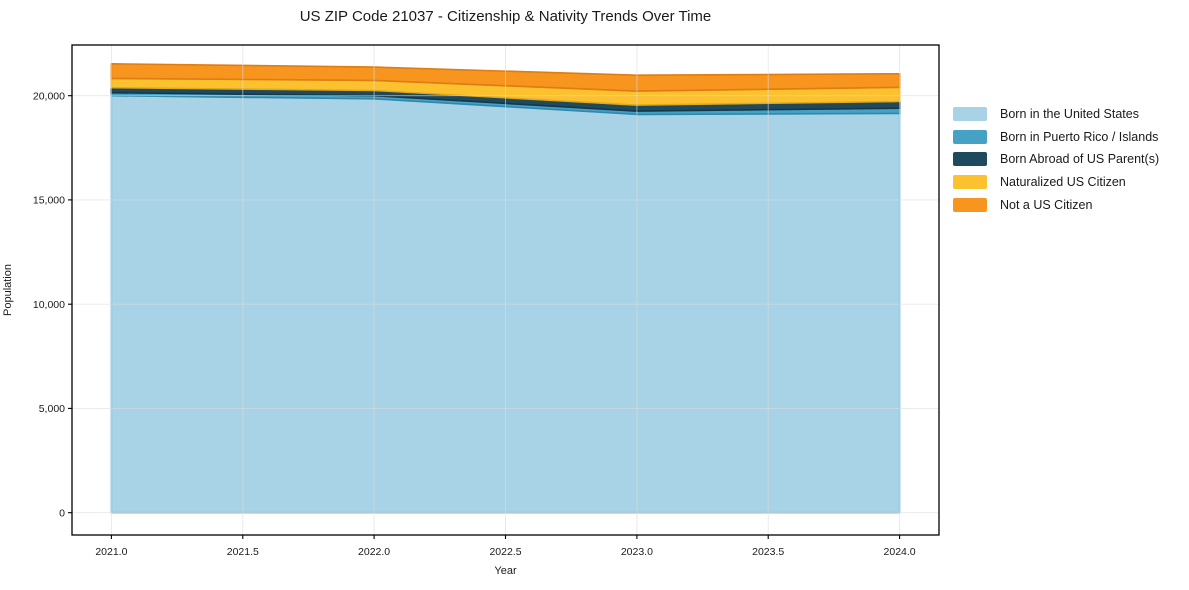 This screenshot has height=590, width=1189. I want to click on x-tick-label: 2024.0, so click(900, 552).